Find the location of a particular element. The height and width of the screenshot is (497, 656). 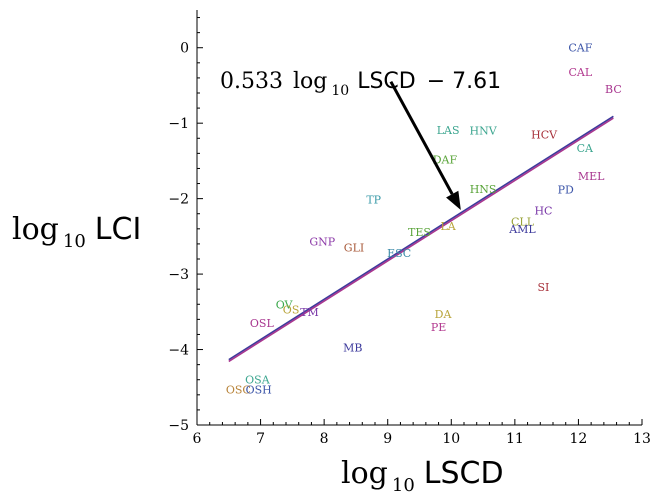

data-point-label: OSC is located at coordinates (238, 390).